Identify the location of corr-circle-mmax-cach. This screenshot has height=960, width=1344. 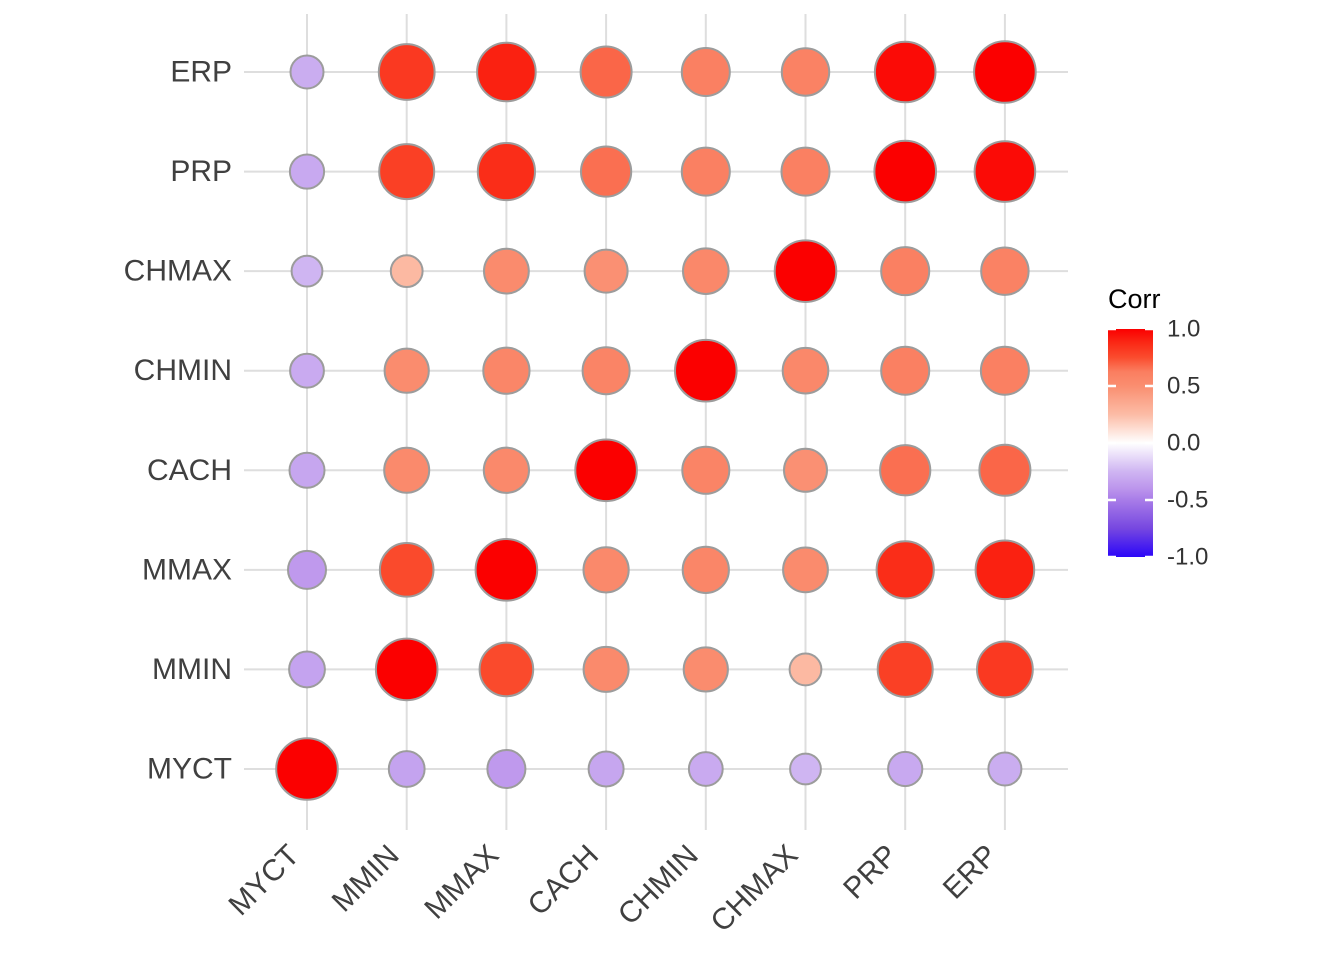
(506, 470).